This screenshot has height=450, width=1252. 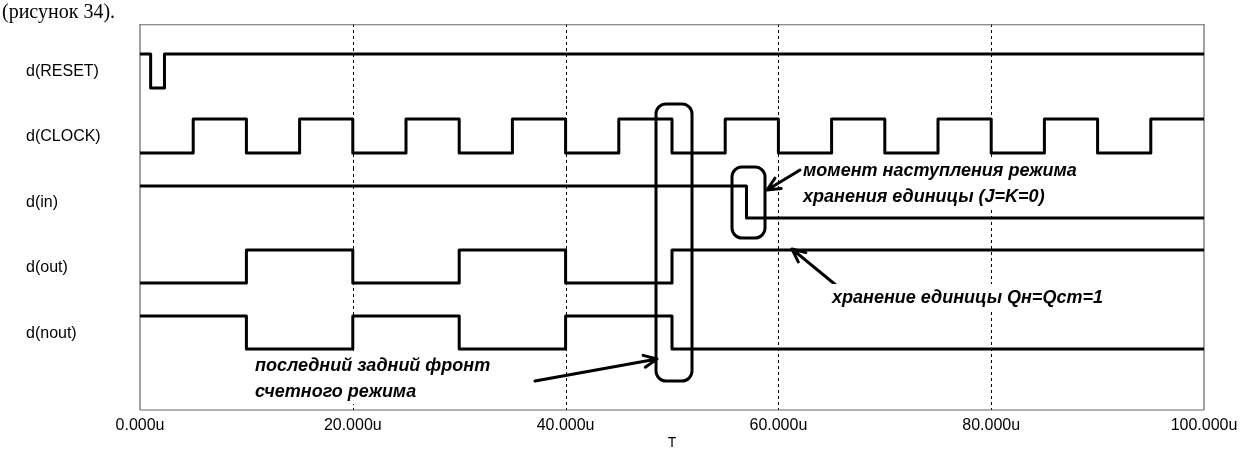 I want to click on y-axis-title: d(out), so click(x=47, y=266).